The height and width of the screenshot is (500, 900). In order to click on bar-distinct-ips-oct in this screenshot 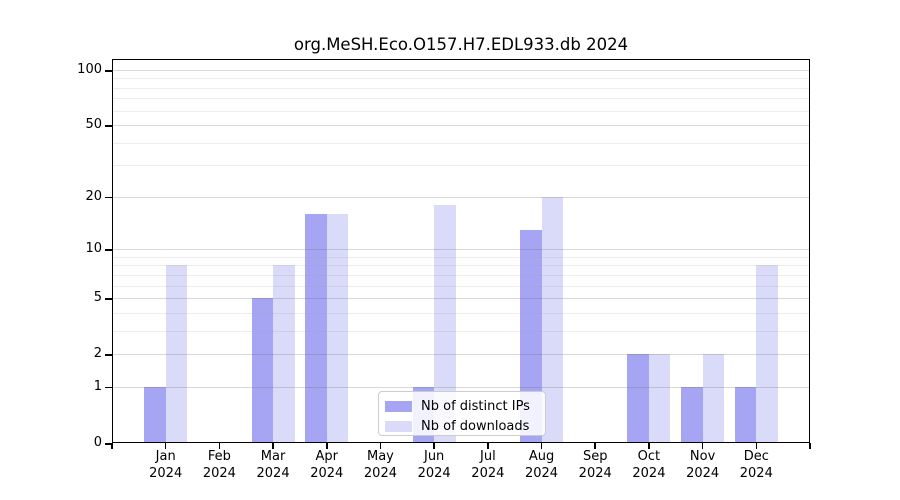, I will do `click(638, 398)`.